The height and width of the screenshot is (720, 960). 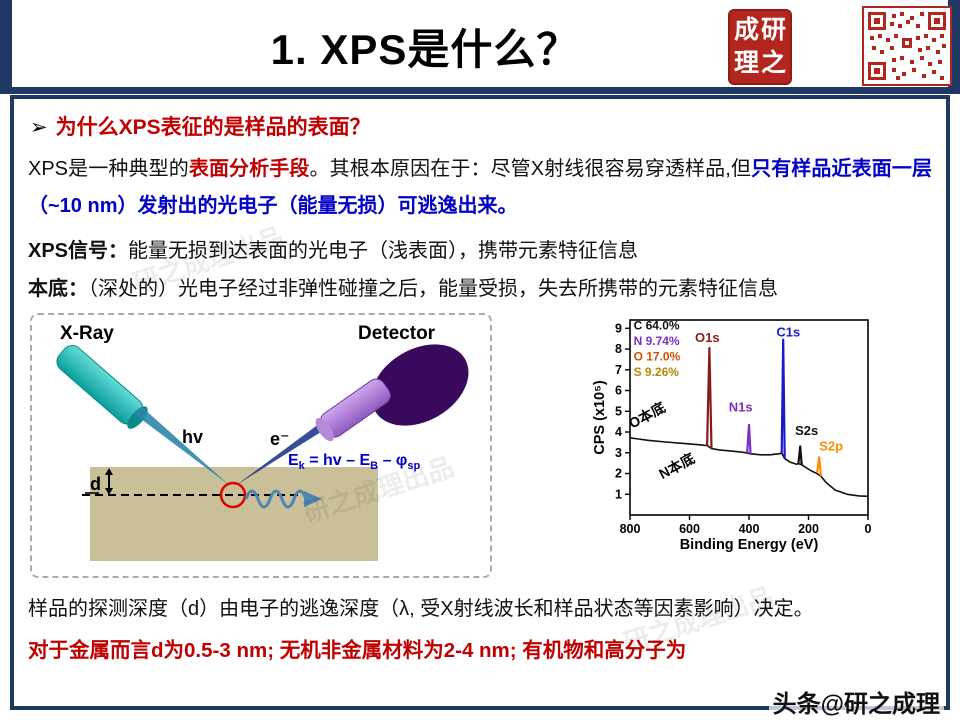 I want to click on y-axis-label: CPS (x10⁵), so click(x=600, y=417).